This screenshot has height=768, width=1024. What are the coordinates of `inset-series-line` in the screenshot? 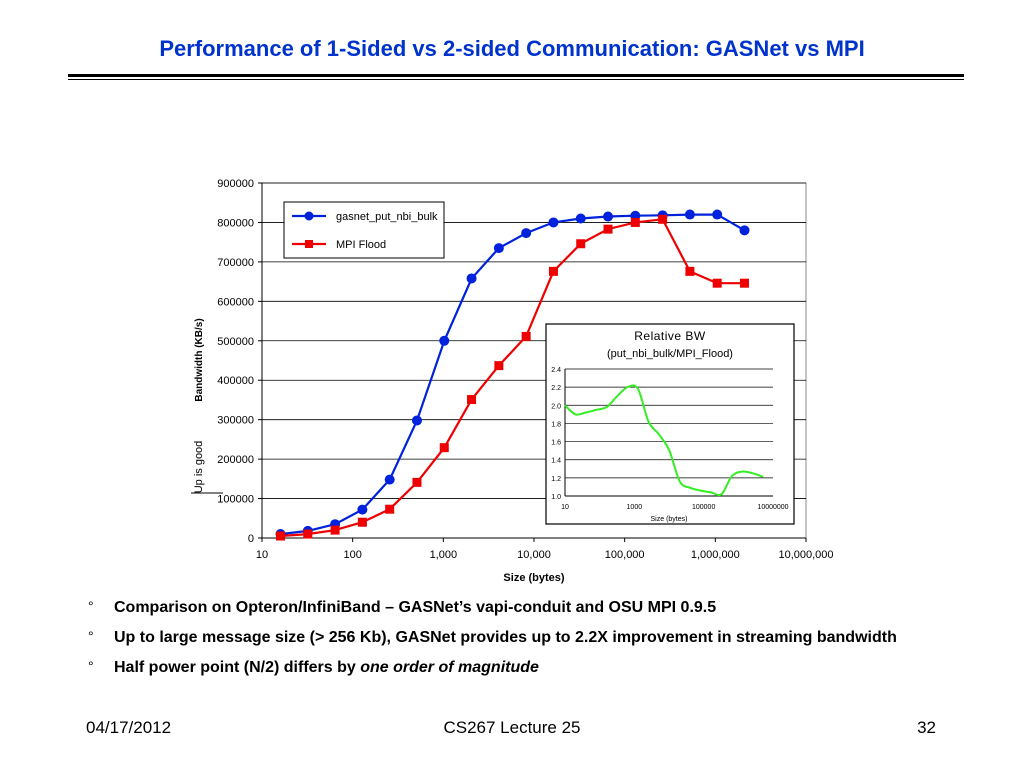 It's located at (664, 440).